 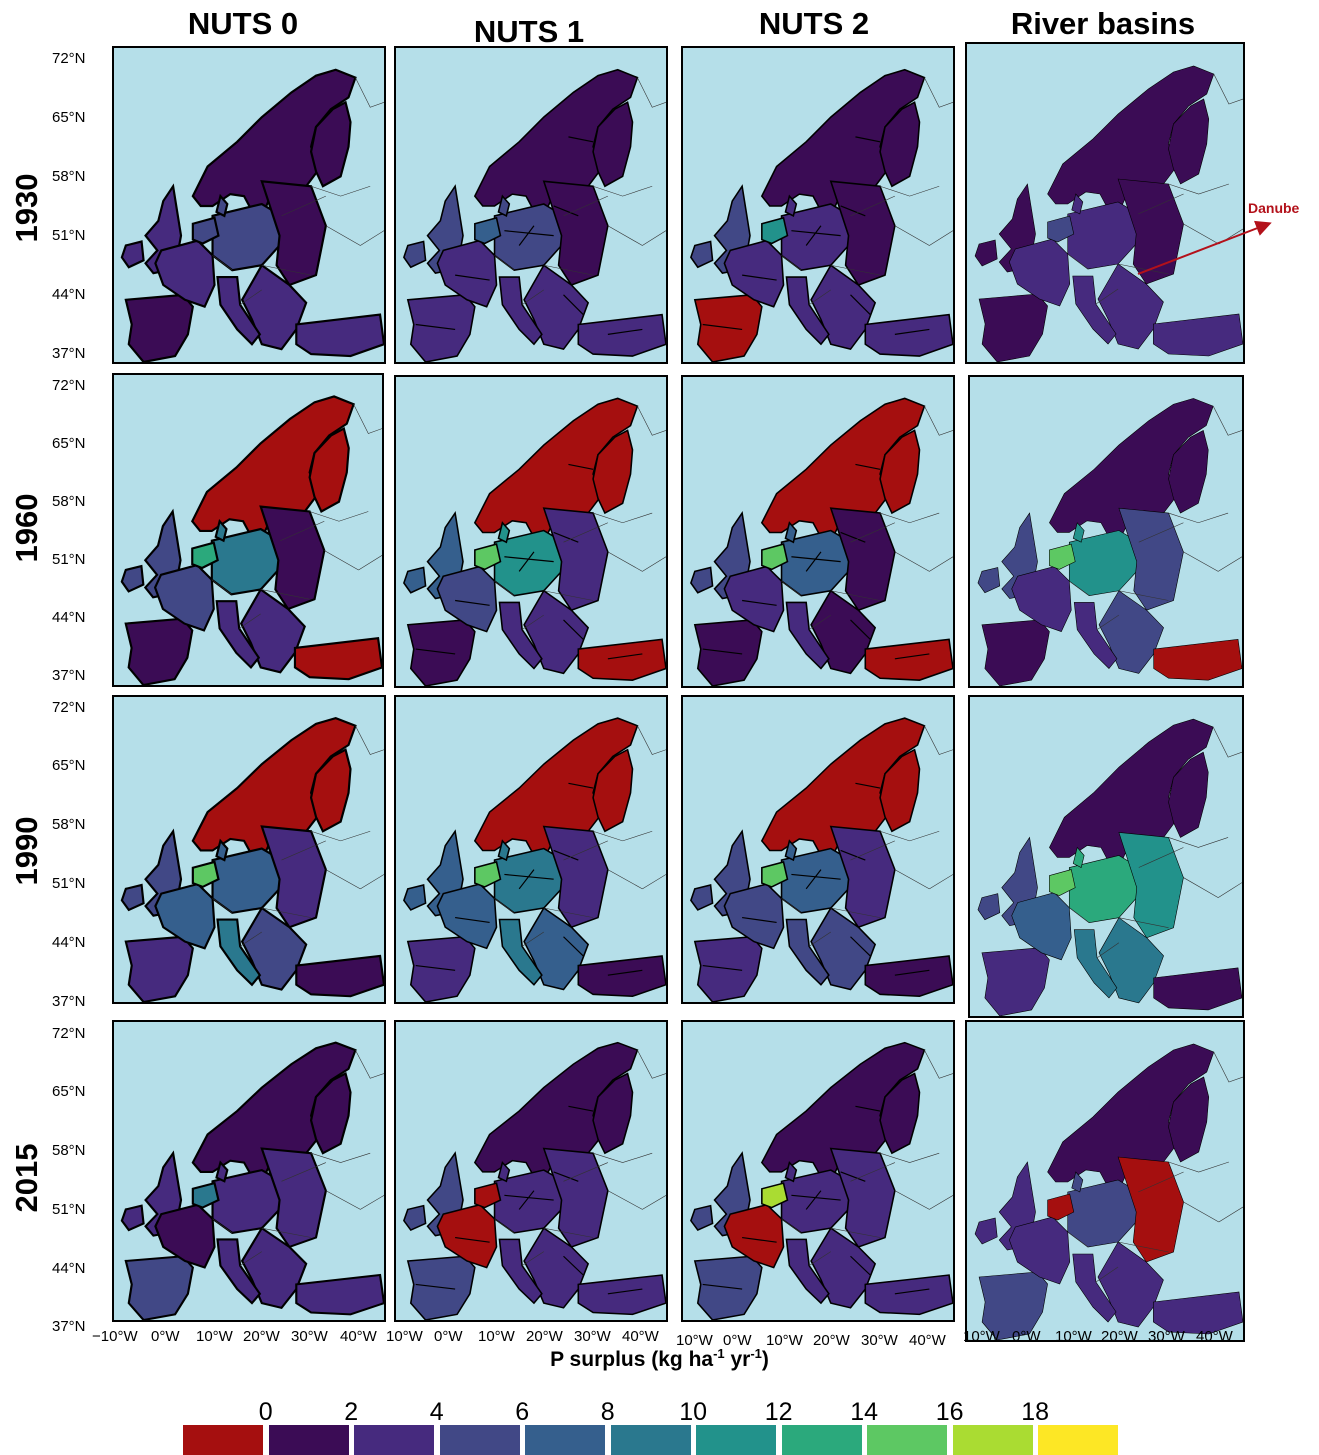 I want to click on map-panel-nuts2-1930, so click(x=818, y=205).